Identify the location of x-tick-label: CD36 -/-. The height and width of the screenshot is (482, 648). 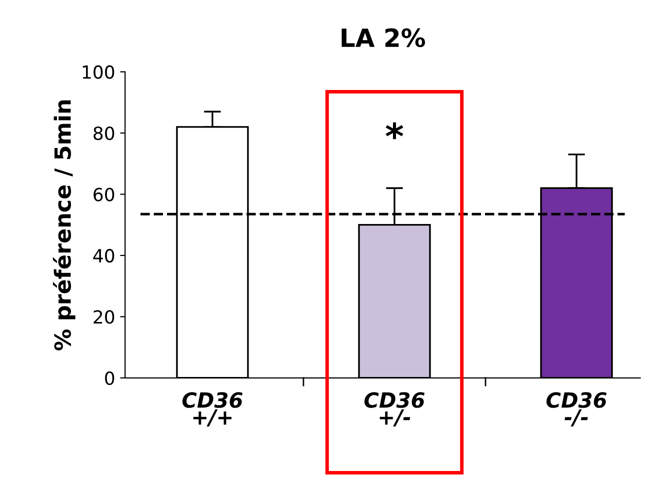
(576, 409).